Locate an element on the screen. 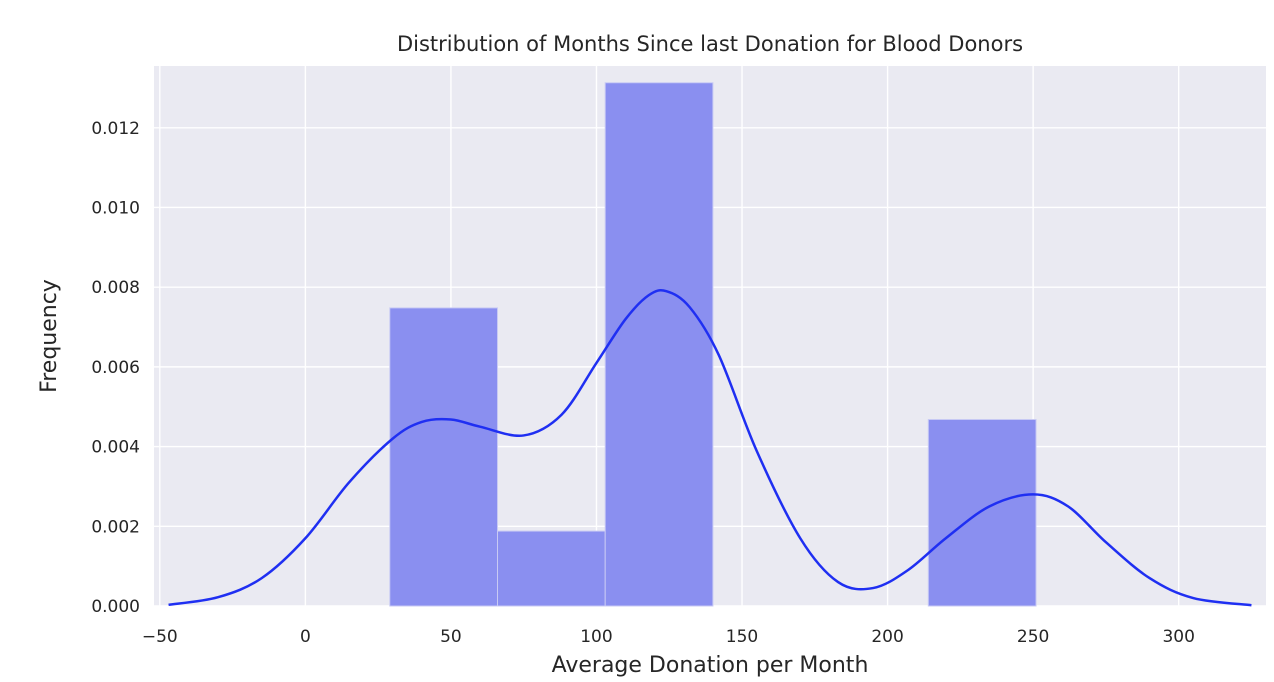 This screenshot has height=682, width=1274. y-tick-label: 0.006 is located at coordinates (115, 368).